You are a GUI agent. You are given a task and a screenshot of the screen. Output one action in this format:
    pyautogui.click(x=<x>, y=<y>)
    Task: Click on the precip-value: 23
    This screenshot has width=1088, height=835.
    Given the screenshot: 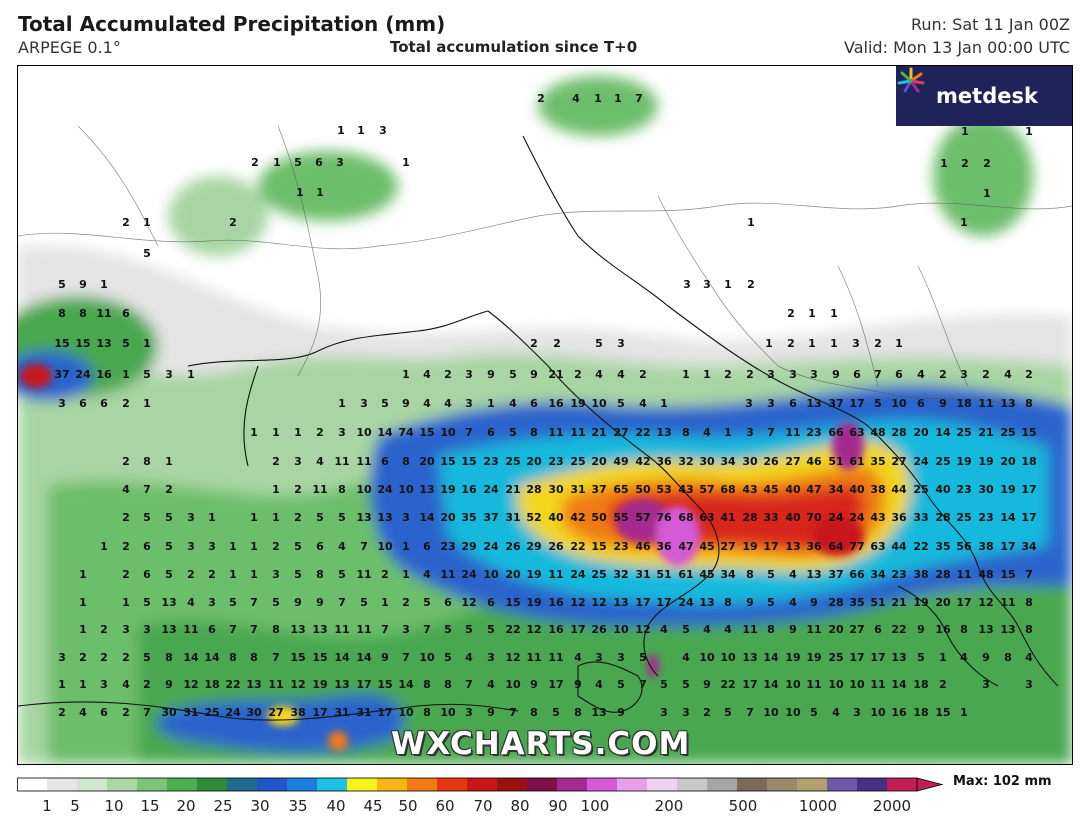 What is the action you would take?
    pyautogui.click(x=963, y=489)
    